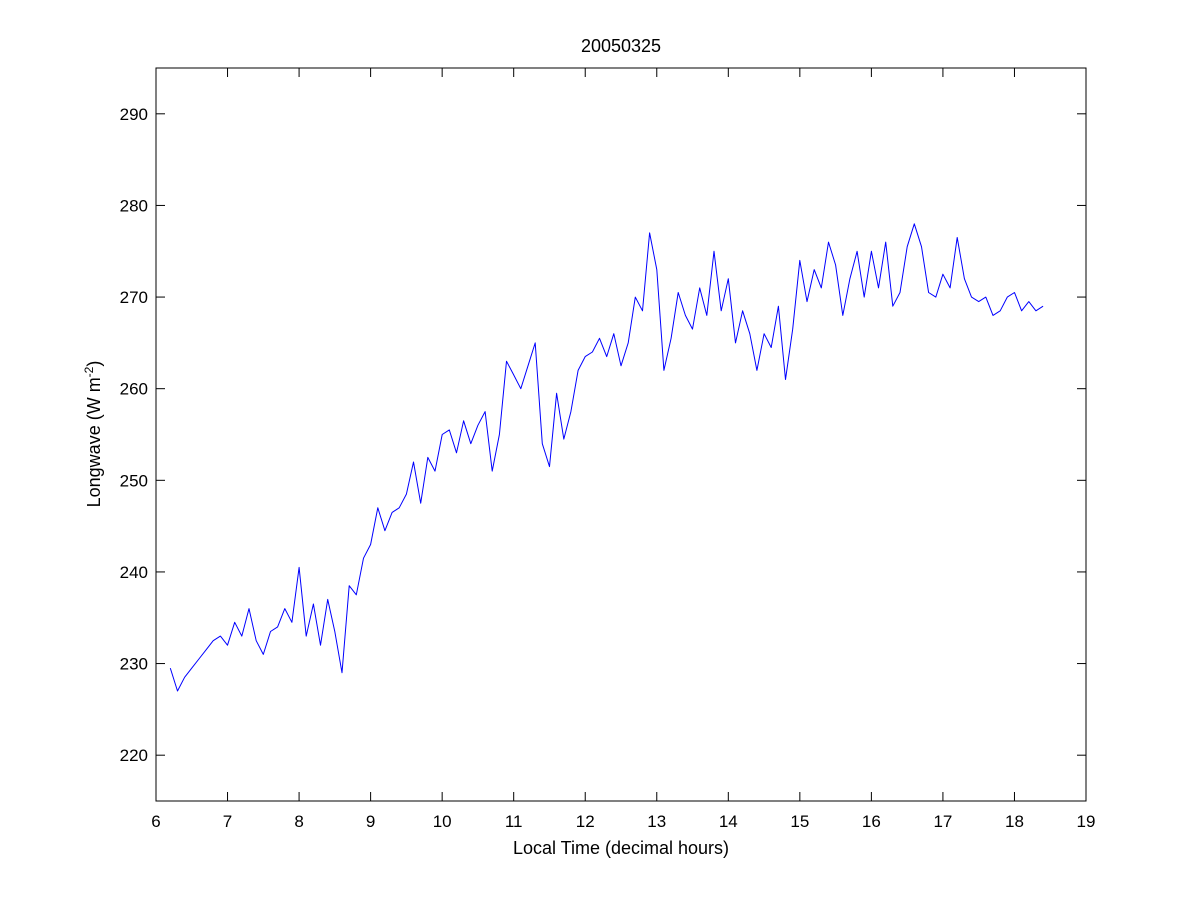 This screenshot has width=1200, height=900. Describe the element at coordinates (155, 821) in the screenshot. I see `x-tick-label: 6` at that location.